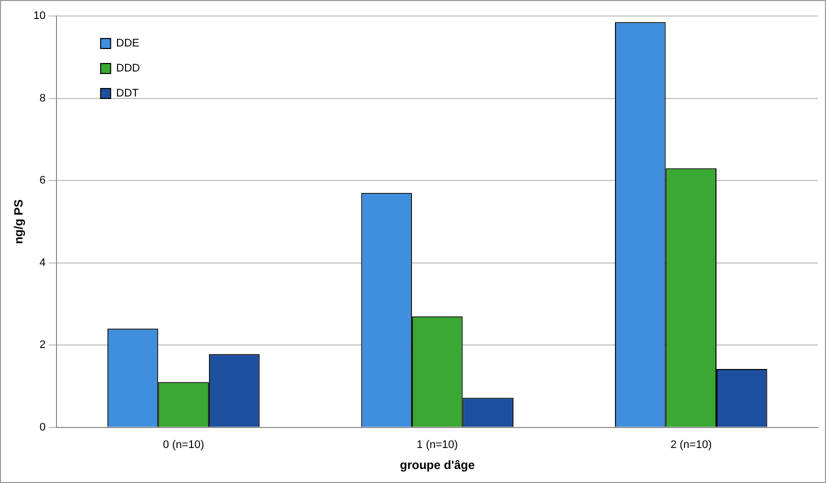  Describe the element at coordinates (43, 180) in the screenshot. I see `y-tick-label: 6` at that location.